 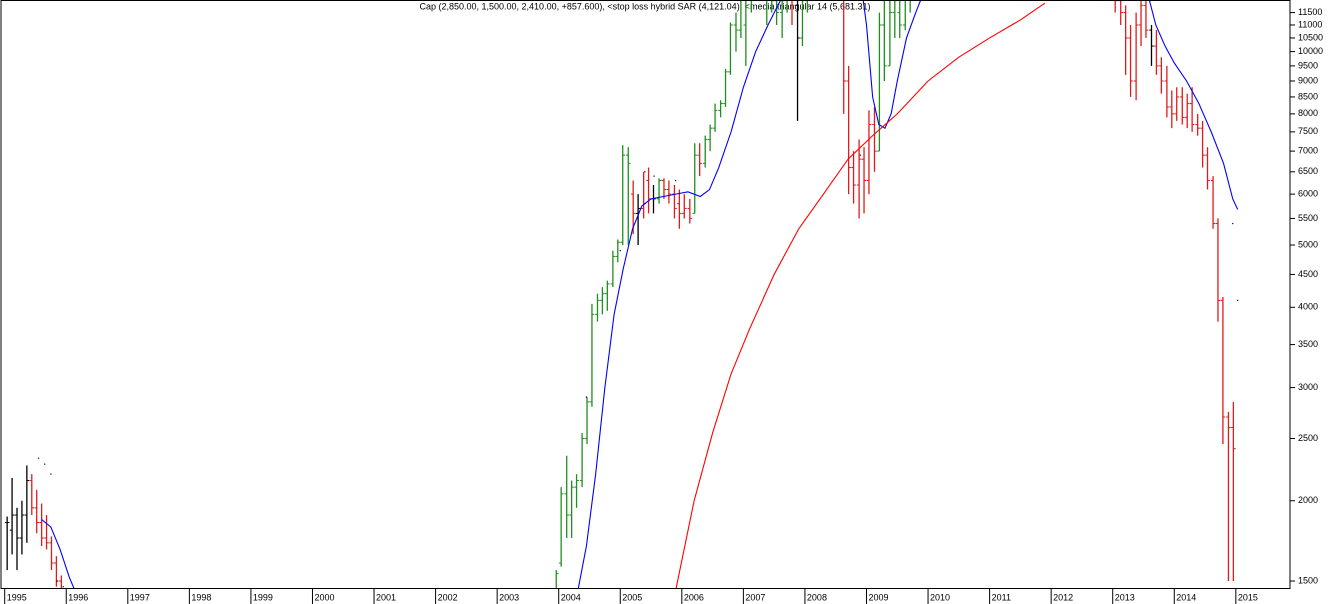 What do you see at coordinates (1308, 387) in the screenshot?
I see `y-tick-label: 3000` at bounding box center [1308, 387].